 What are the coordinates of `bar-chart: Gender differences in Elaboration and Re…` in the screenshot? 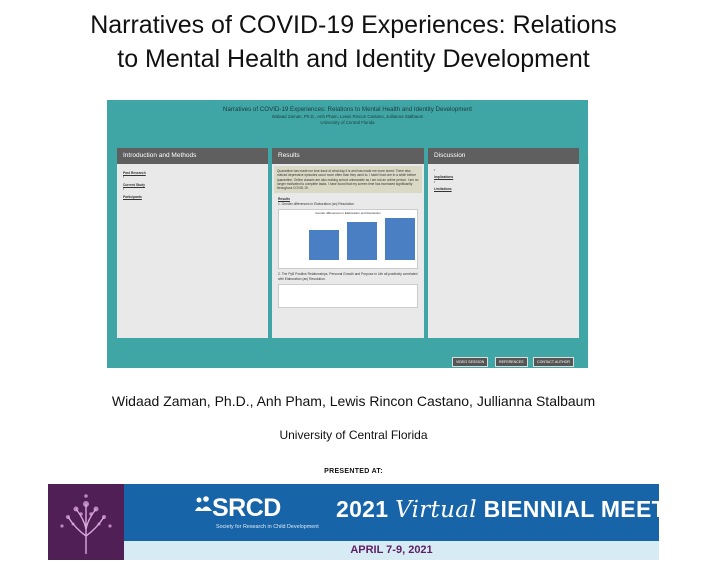 It's located at (348, 239).